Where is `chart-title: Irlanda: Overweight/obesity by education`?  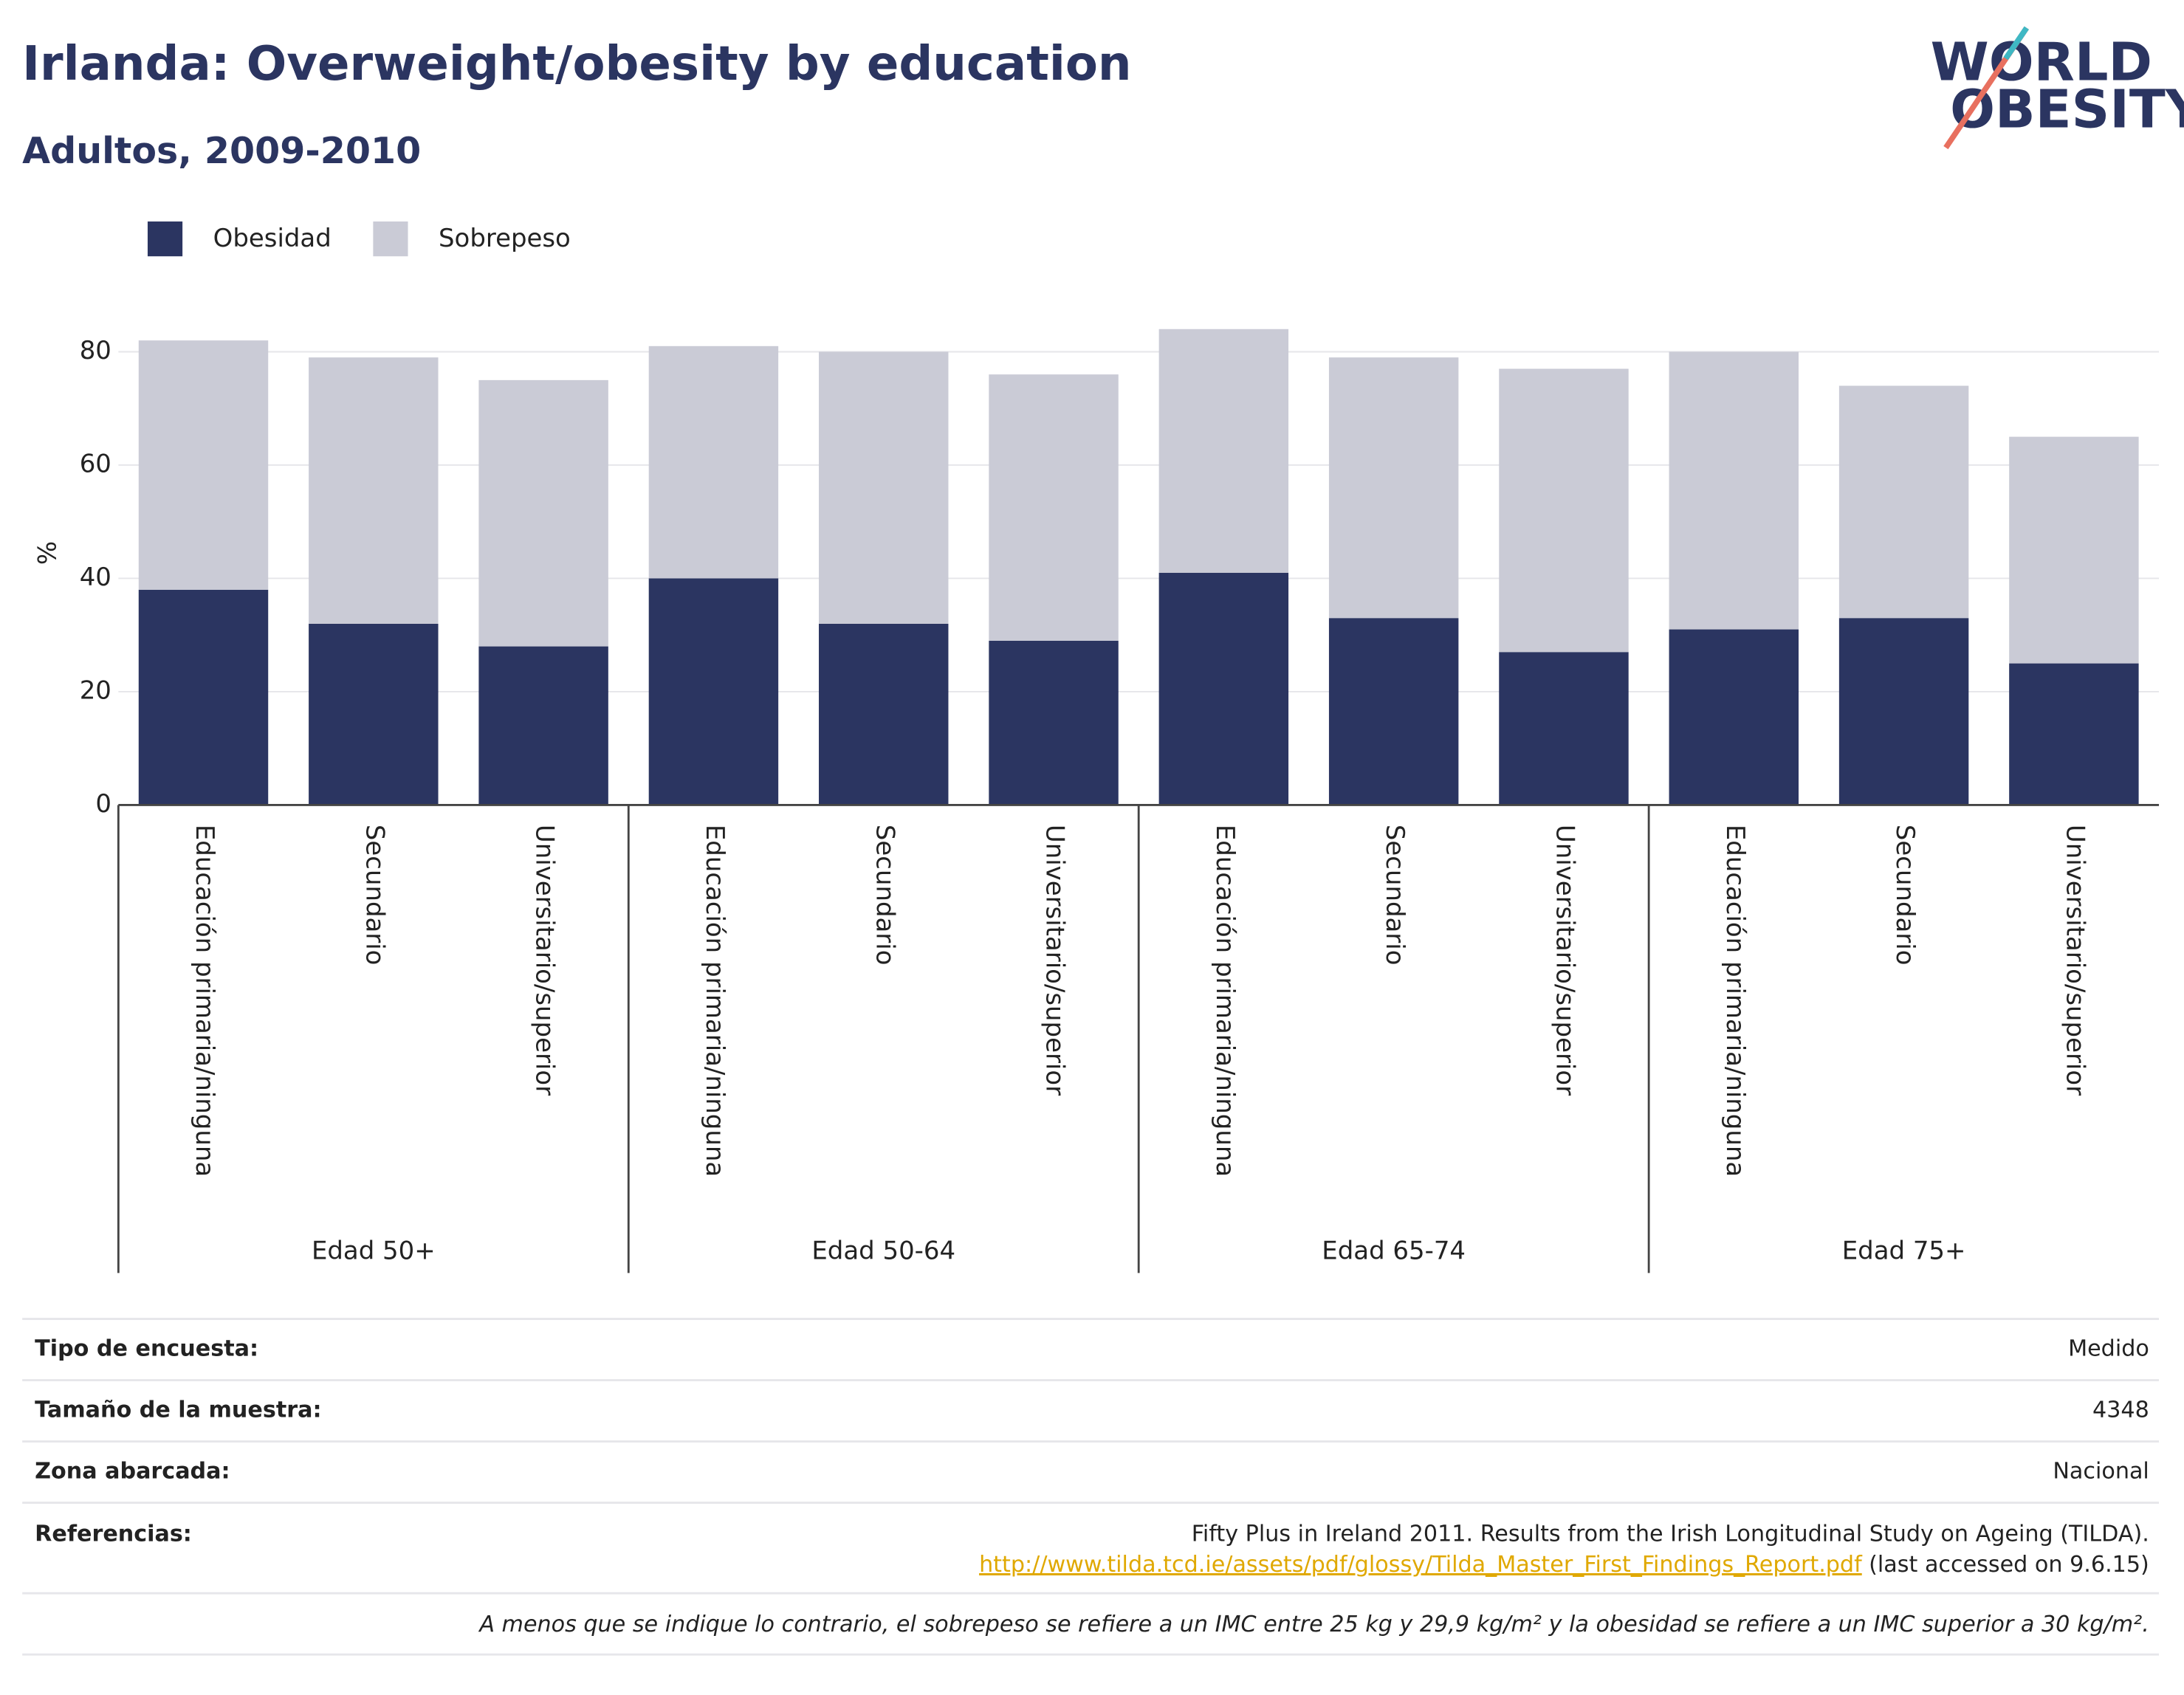 chart-title: Irlanda: Overweight/obesity by education is located at coordinates (577, 64).